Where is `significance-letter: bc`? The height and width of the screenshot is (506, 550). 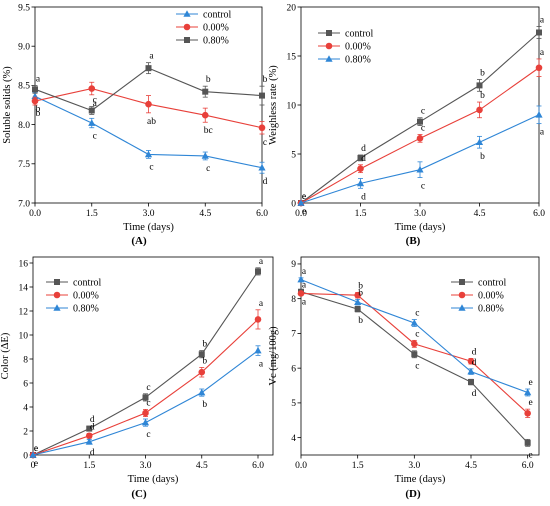
significance-letter: bc is located at coordinates (208, 131).